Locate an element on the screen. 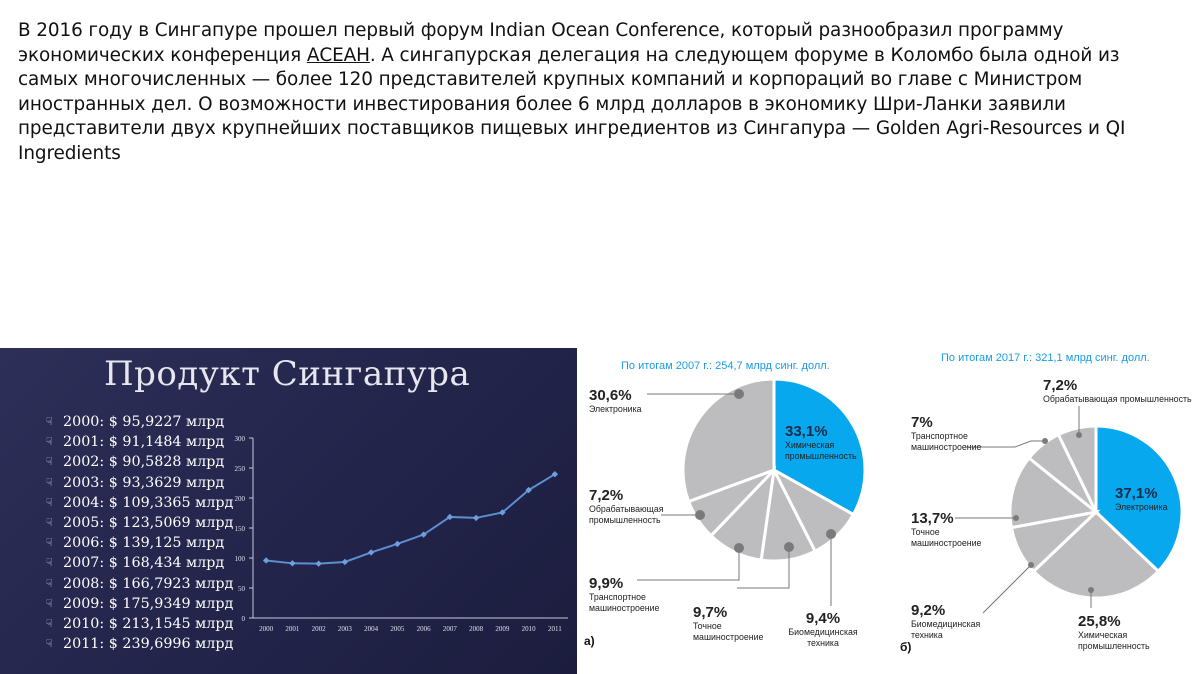  gdp-bullet-item: ☟ 2007: $ 168,434 млрд is located at coordinates (139, 565).